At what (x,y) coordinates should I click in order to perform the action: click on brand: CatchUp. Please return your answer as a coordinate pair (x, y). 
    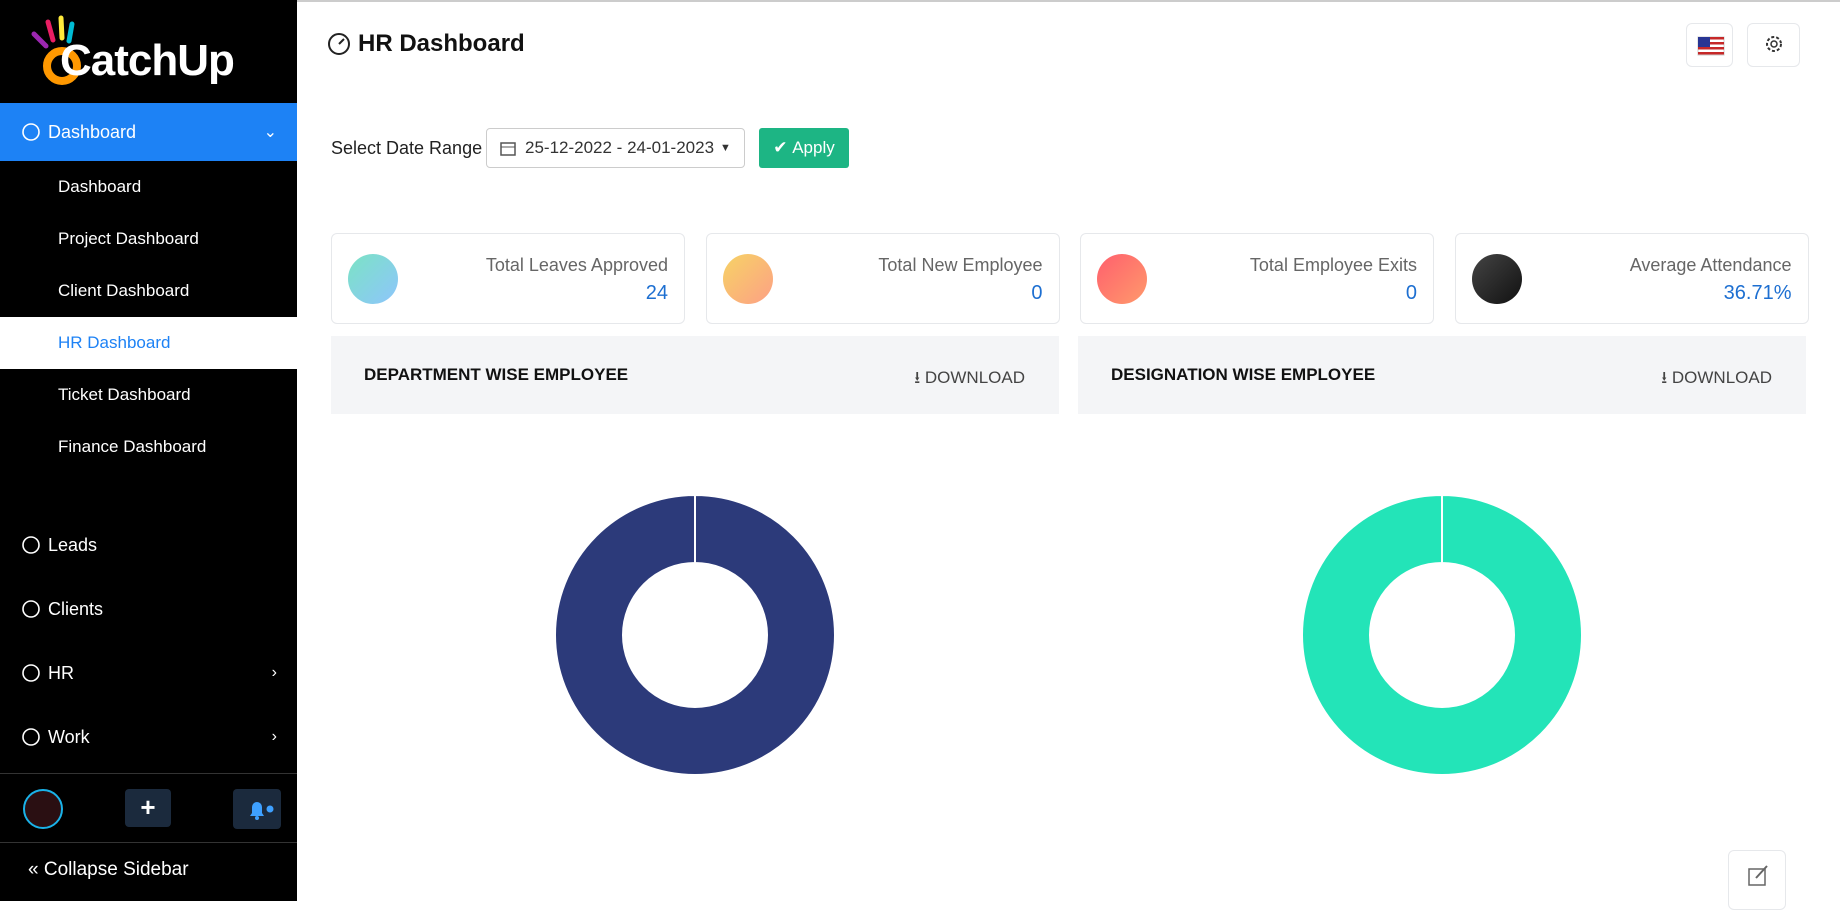
    Looking at the image, I should click on (147, 60).